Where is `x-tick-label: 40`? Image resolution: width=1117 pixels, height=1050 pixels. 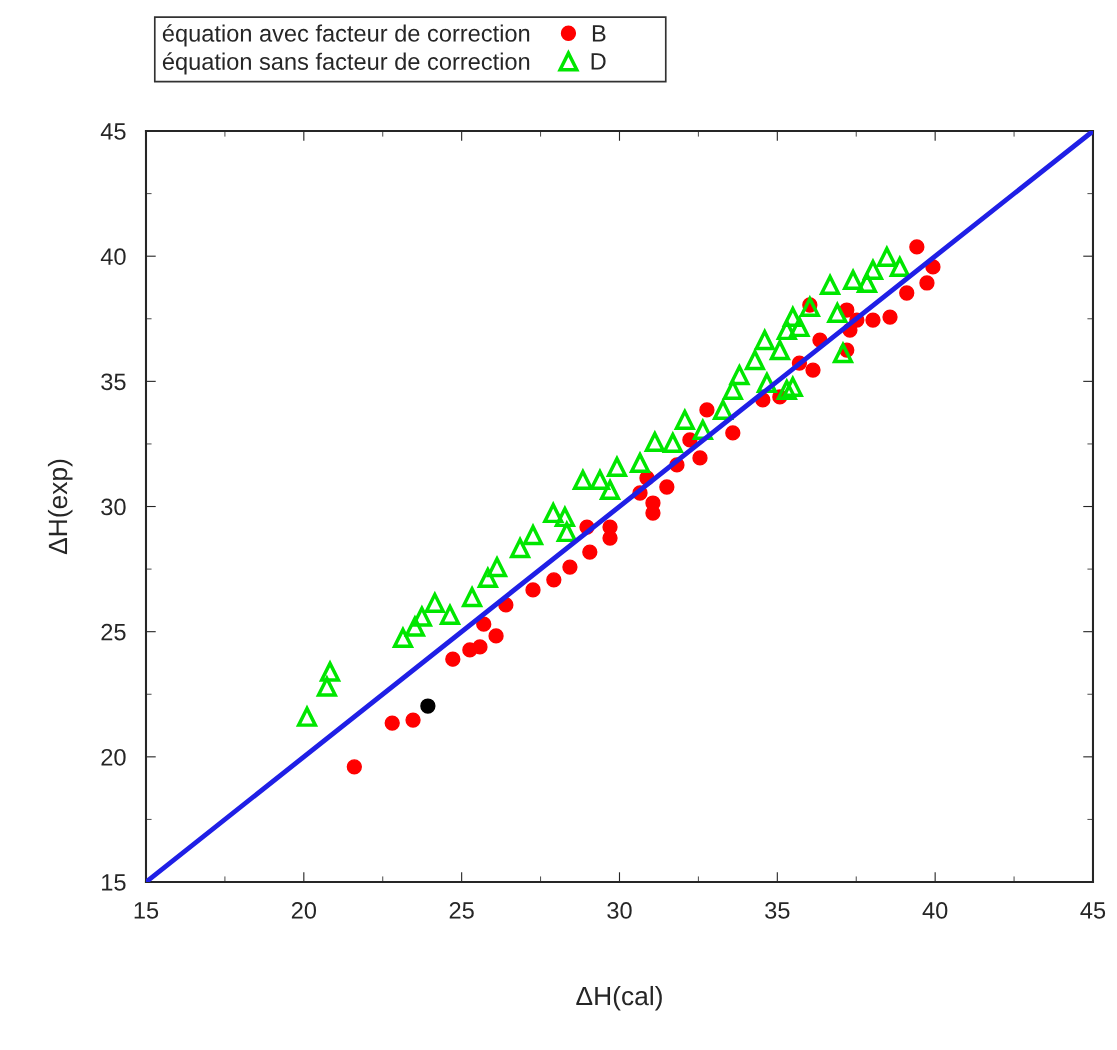 x-tick-label: 40 is located at coordinates (935, 910).